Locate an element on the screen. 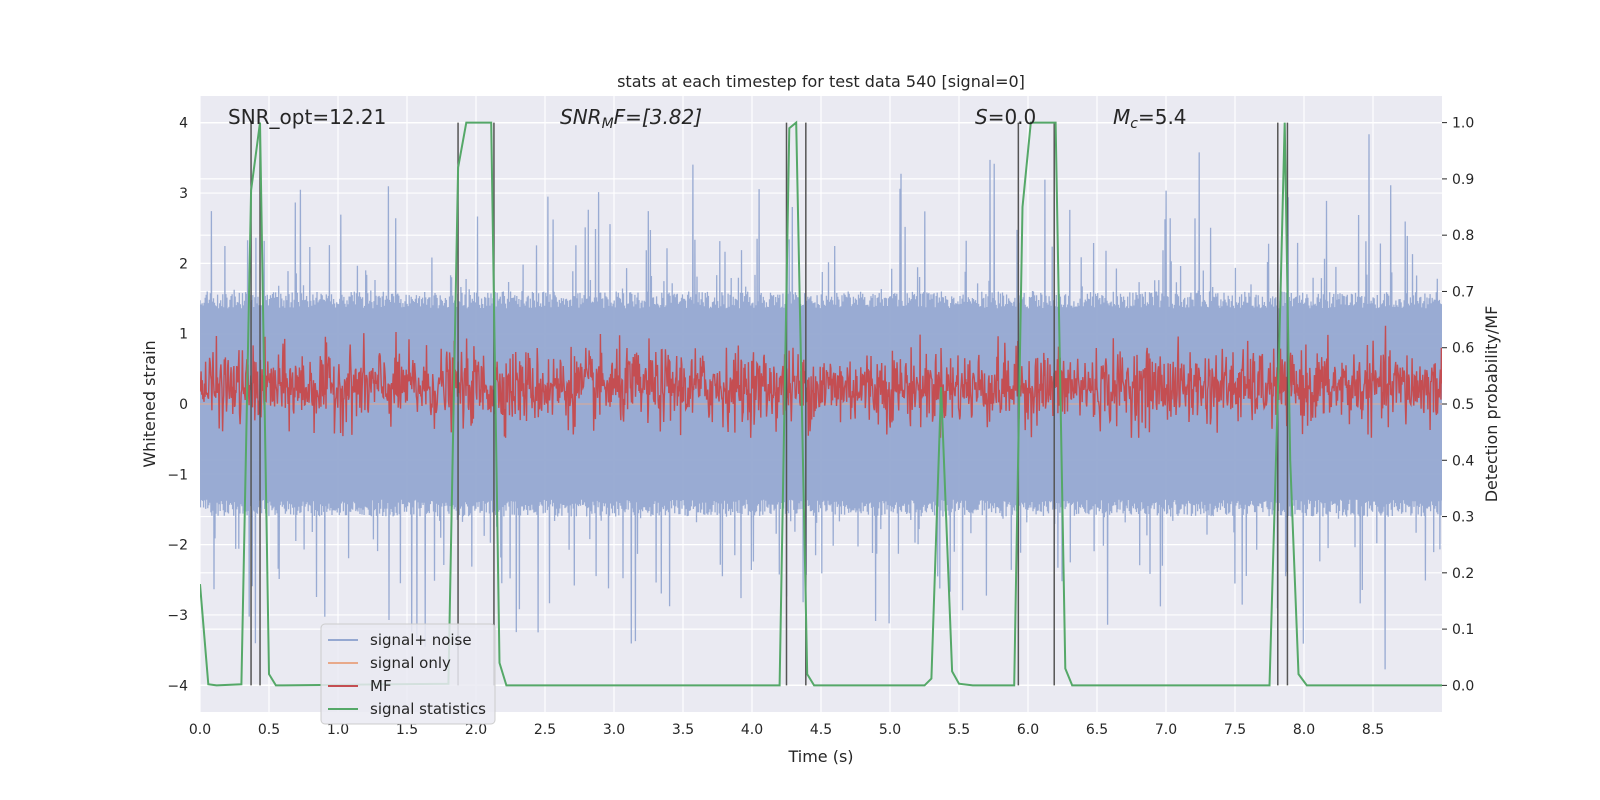  x-tick-label: 5.0 is located at coordinates (890, 730).